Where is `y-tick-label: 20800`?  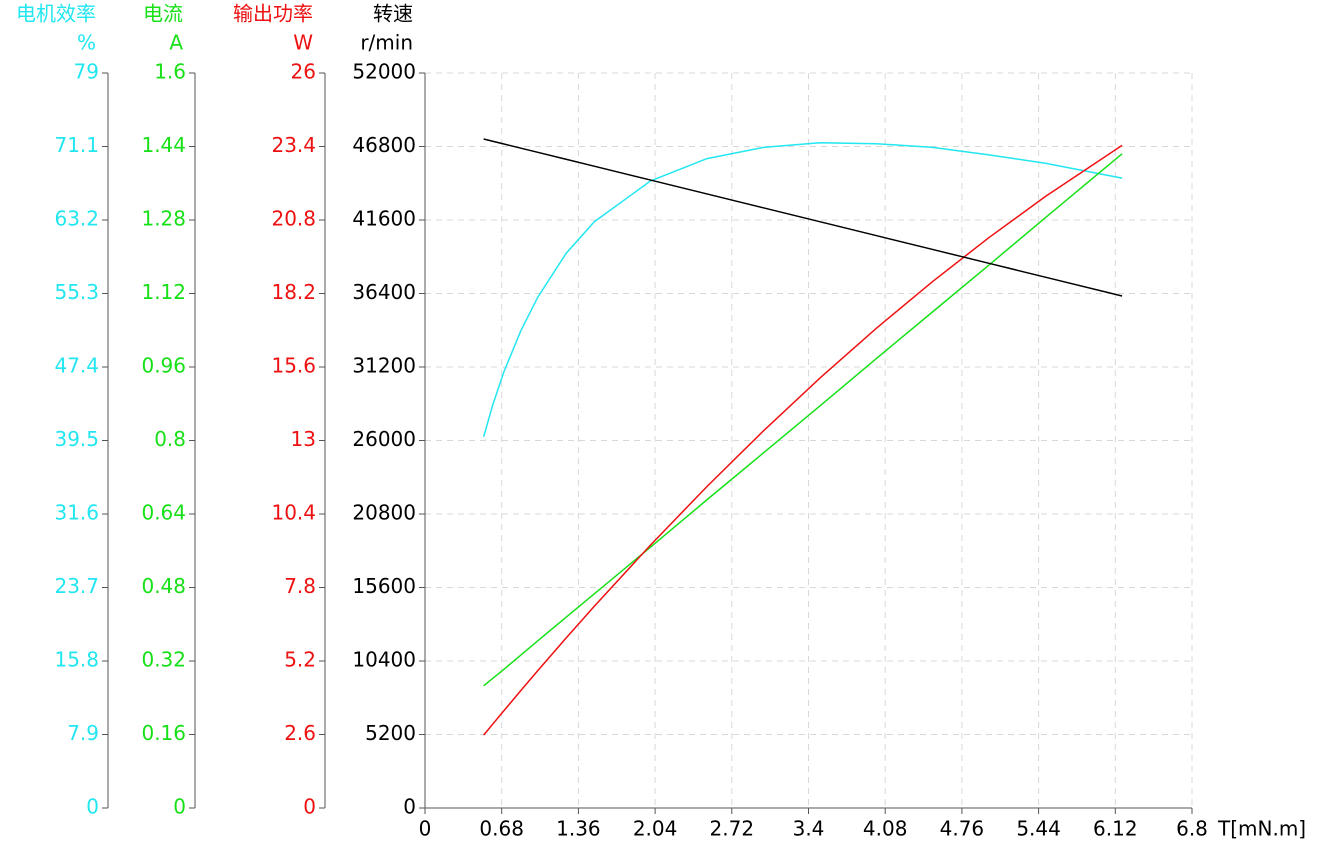 y-tick-label: 20800 is located at coordinates (384, 513).